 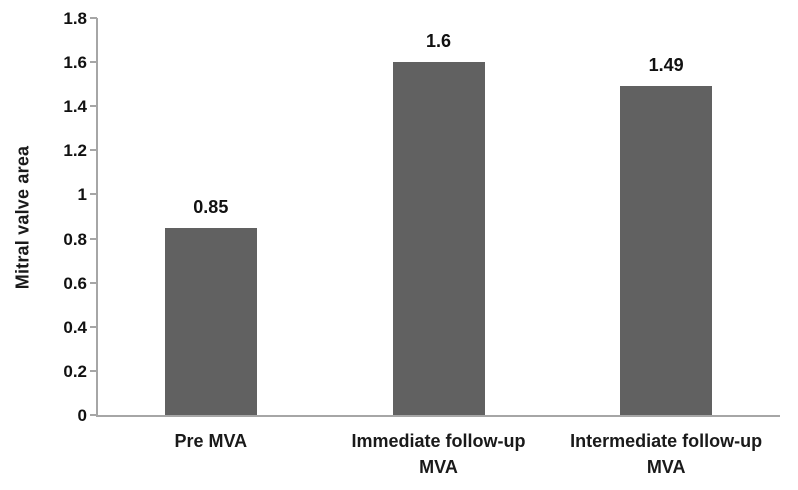 What do you see at coordinates (666, 65) in the screenshot?
I see `value-label: 1.49` at bounding box center [666, 65].